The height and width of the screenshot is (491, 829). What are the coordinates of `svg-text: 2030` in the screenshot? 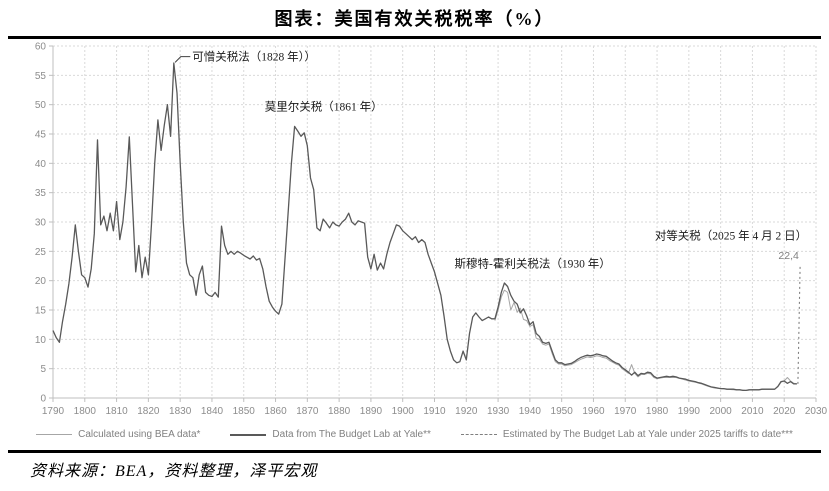 It's located at (816, 411).